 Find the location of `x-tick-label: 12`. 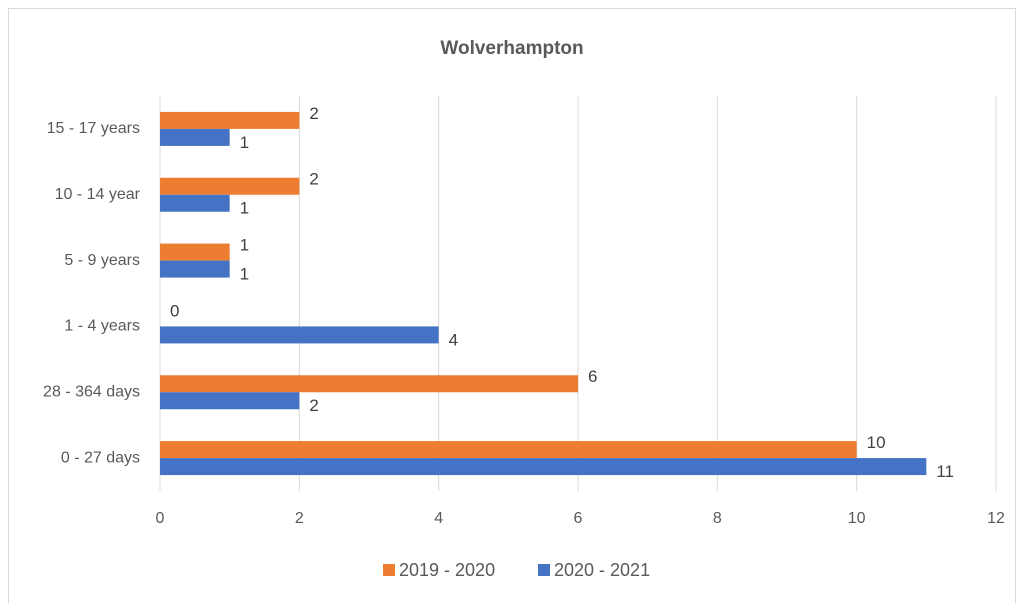

x-tick-label: 12 is located at coordinates (996, 518).